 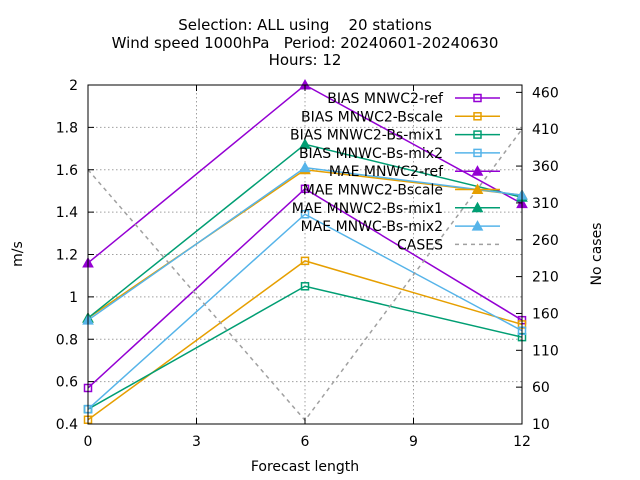 What do you see at coordinates (522, 442) in the screenshot?
I see `x-tick-label: 12` at bounding box center [522, 442].